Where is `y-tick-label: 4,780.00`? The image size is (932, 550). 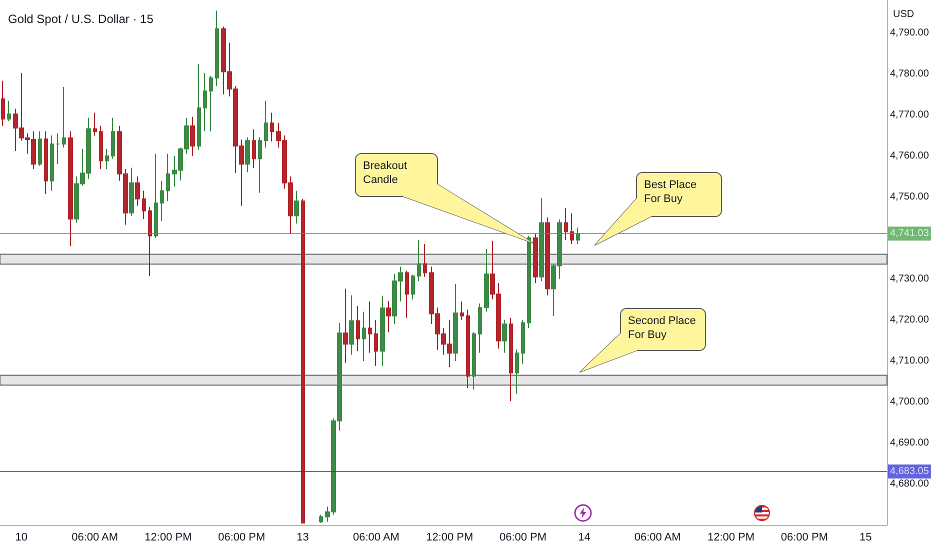 y-tick-label: 4,780.00 is located at coordinates (910, 74).